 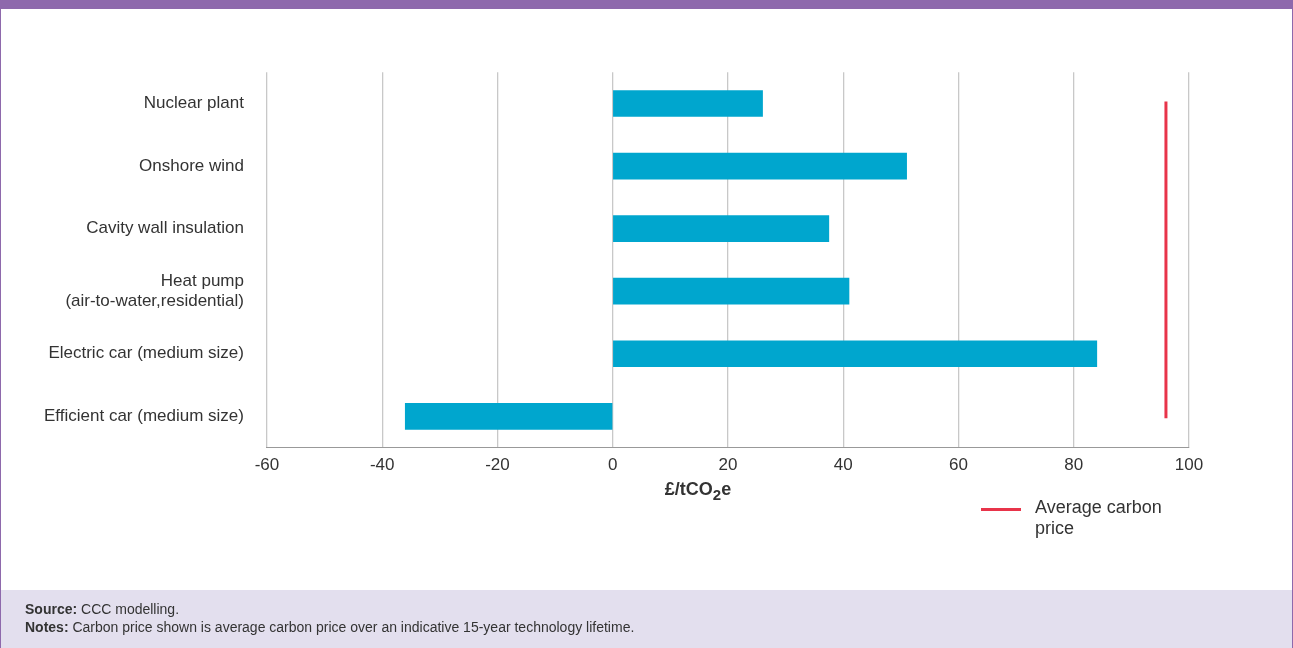 What do you see at coordinates (194, 103) in the screenshot?
I see `y-tick-label: Nuclear plant` at bounding box center [194, 103].